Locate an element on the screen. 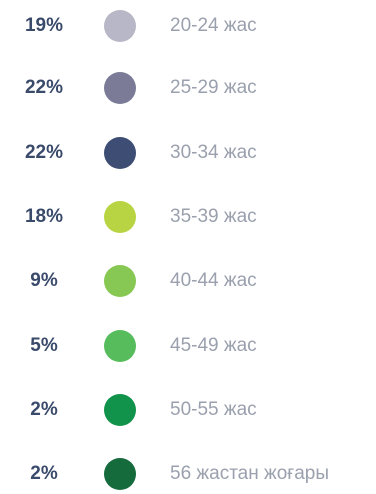  age-group-label: 56 жастан жоғары is located at coordinates (250, 473).